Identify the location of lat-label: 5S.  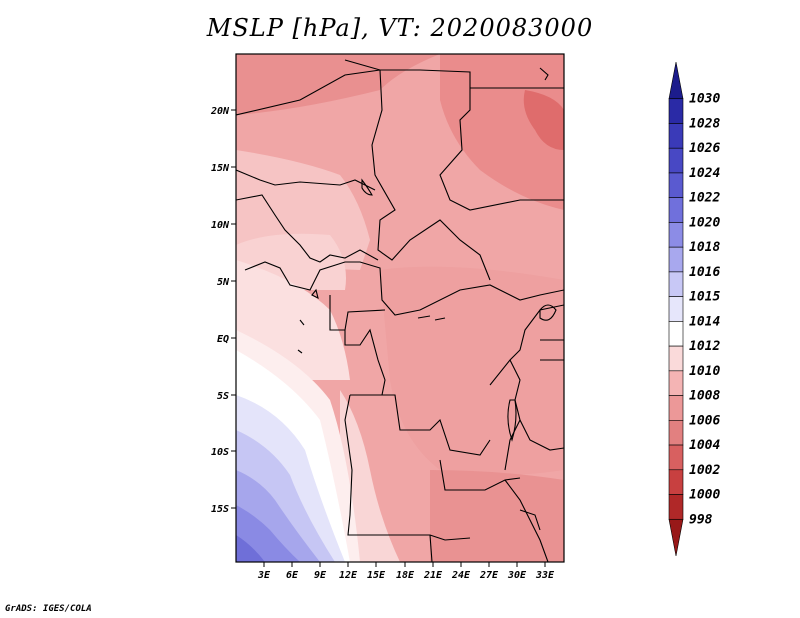
(223, 396).